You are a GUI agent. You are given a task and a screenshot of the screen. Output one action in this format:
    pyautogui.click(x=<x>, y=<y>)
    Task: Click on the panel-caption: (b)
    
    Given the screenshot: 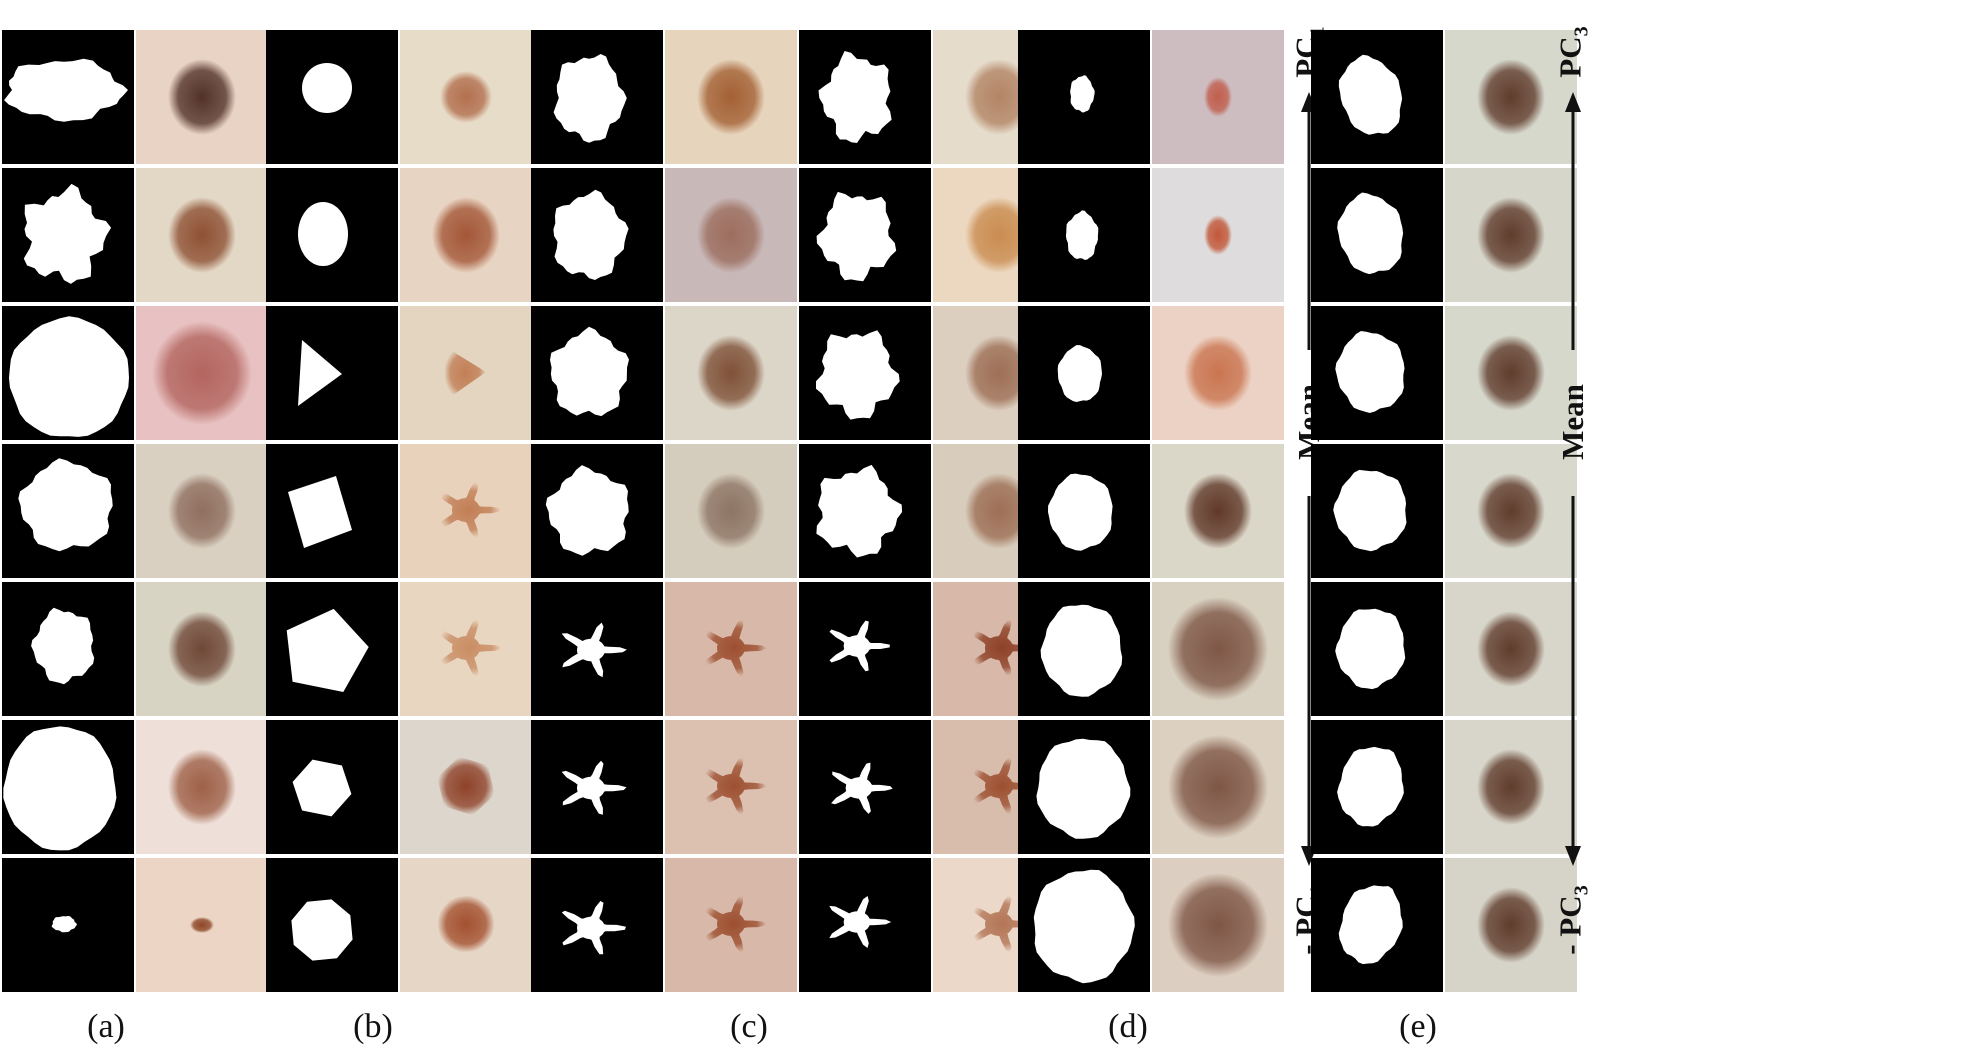 What is the action you would take?
    pyautogui.click(x=373, y=1026)
    